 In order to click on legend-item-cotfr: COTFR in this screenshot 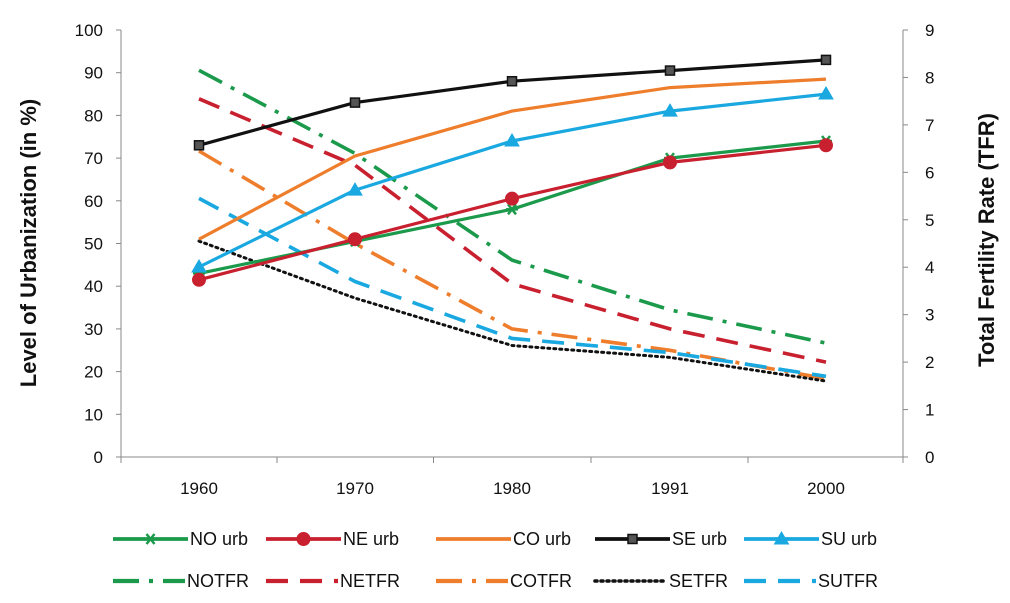, I will do `click(504, 581)`.